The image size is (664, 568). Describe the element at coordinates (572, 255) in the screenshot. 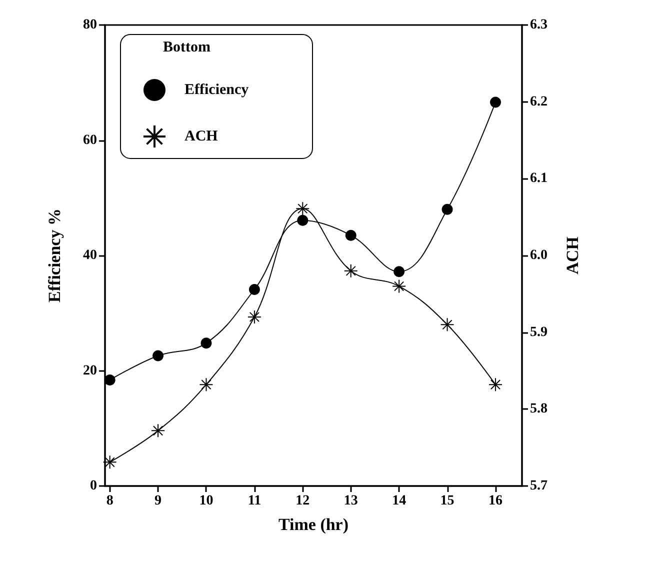

I see `y2-axis-title: ACH` at that location.